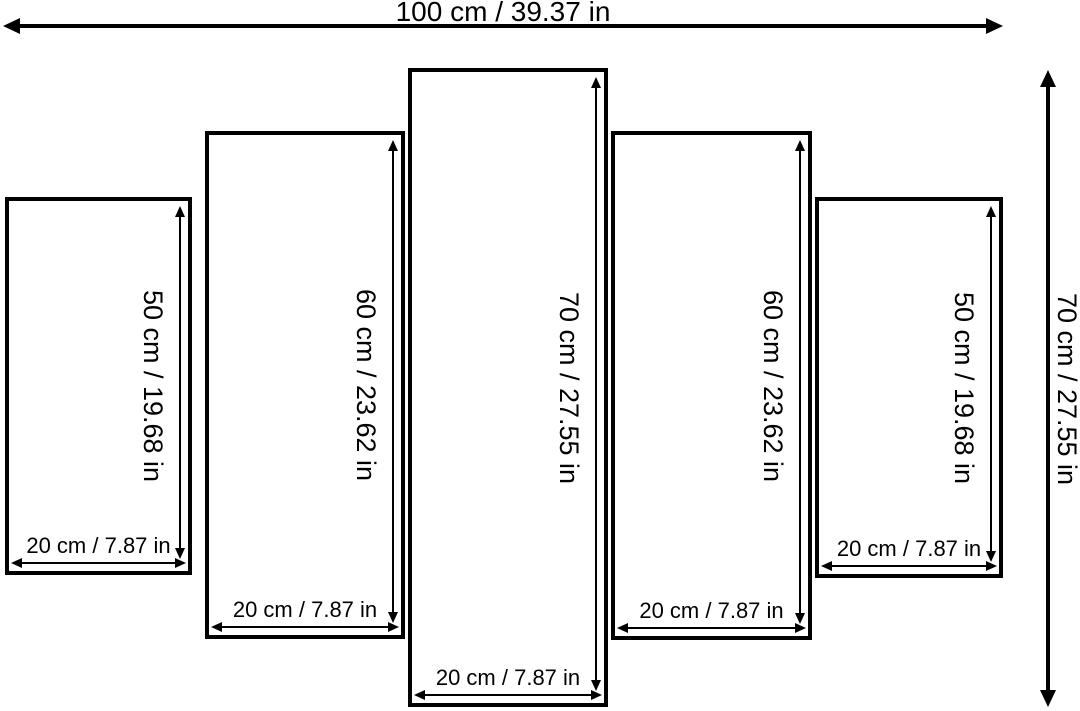 Image resolution: width=1080 pixels, height=711 pixels. I want to click on panel-1-width-arrow, so click(98, 563).